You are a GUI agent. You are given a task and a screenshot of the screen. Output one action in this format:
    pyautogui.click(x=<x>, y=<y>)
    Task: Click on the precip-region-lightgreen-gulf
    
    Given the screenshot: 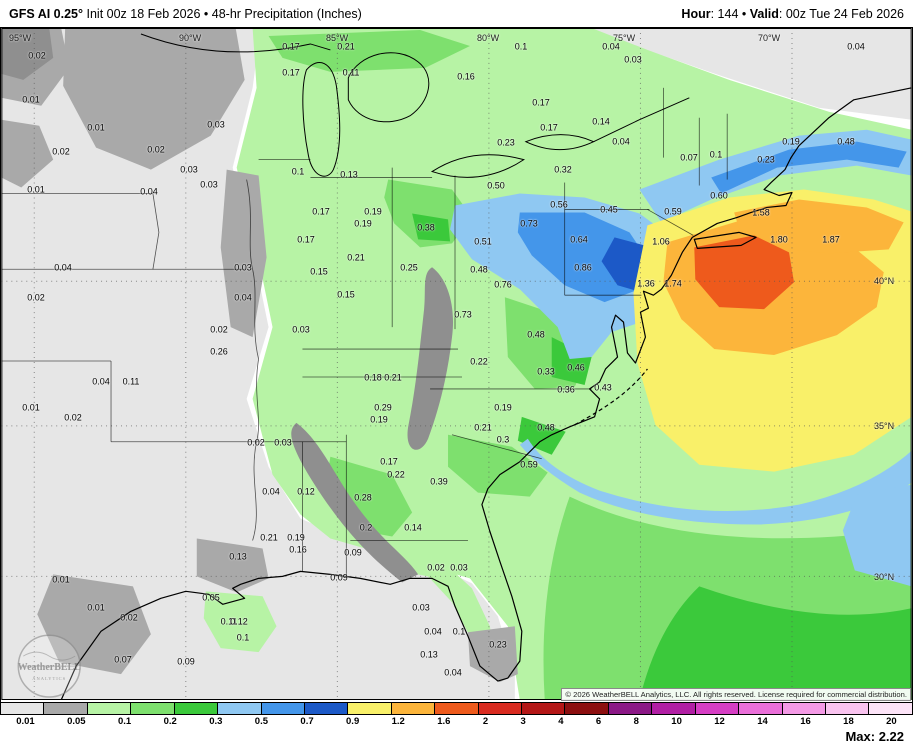 What is the action you would take?
    pyautogui.click(x=240, y=622)
    